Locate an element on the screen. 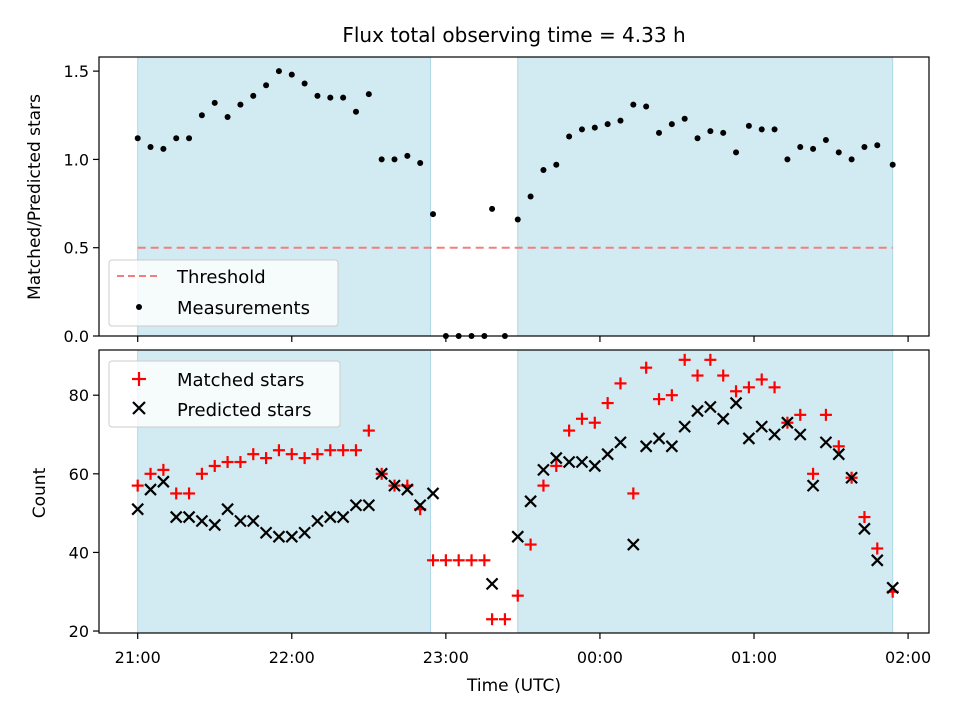  x-axis-label: Time (UTC) is located at coordinates (513, 686).